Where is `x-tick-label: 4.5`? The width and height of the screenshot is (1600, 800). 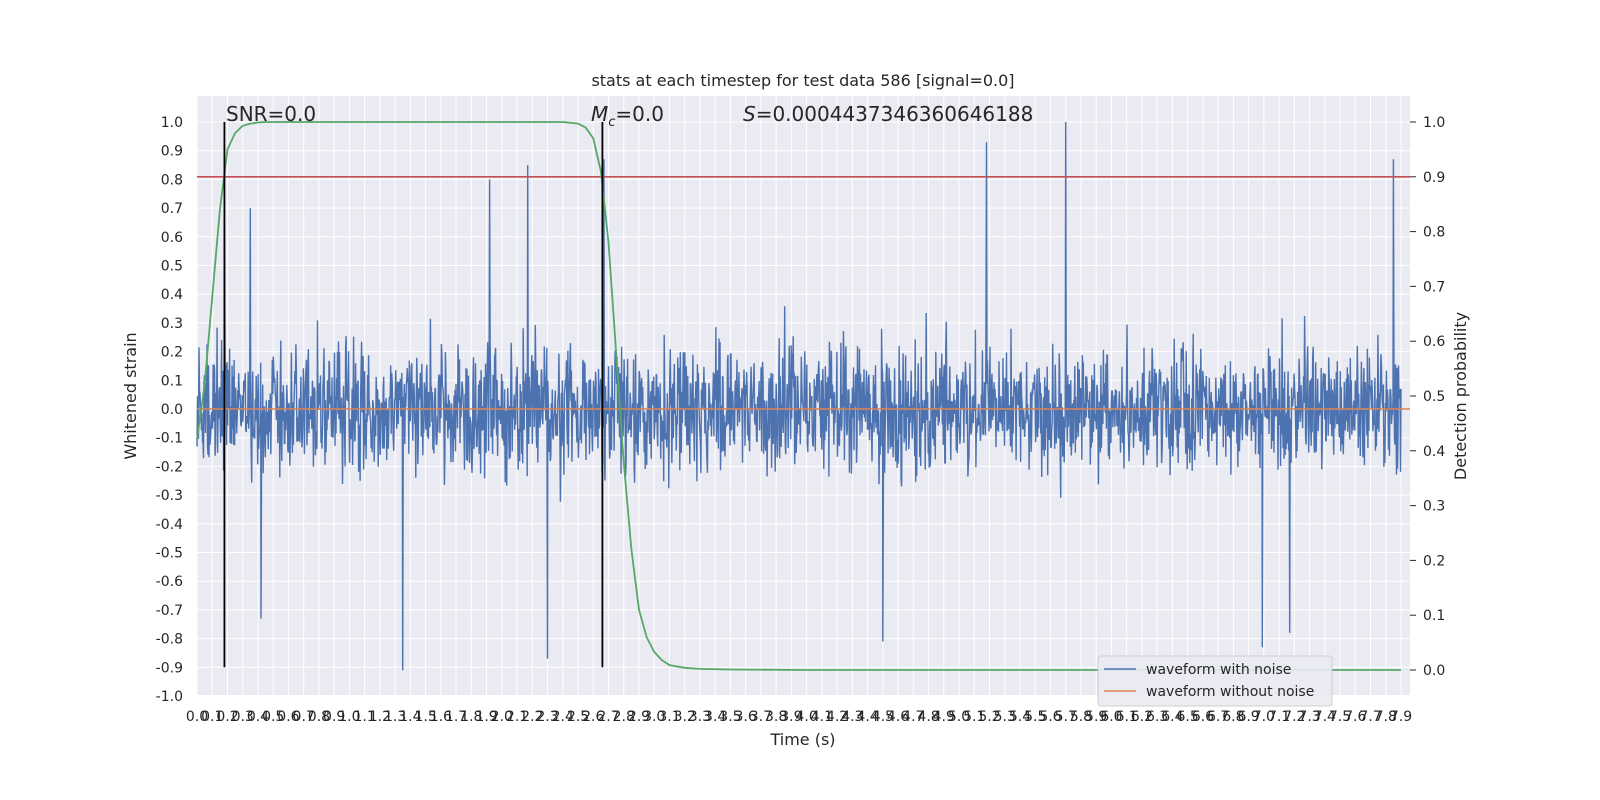 x-tick-label: 4.5 is located at coordinates (883, 717).